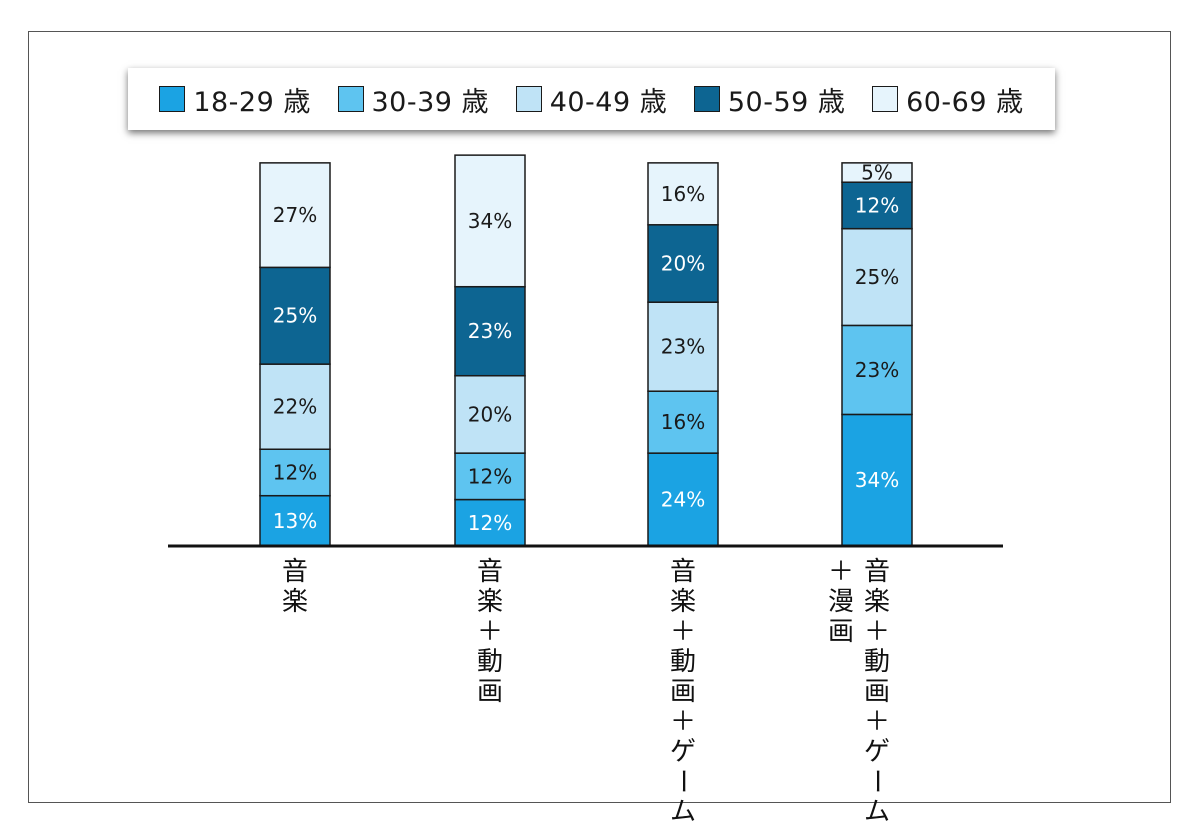  I want to click on bar-segment-c2-s3, so click(683, 263).